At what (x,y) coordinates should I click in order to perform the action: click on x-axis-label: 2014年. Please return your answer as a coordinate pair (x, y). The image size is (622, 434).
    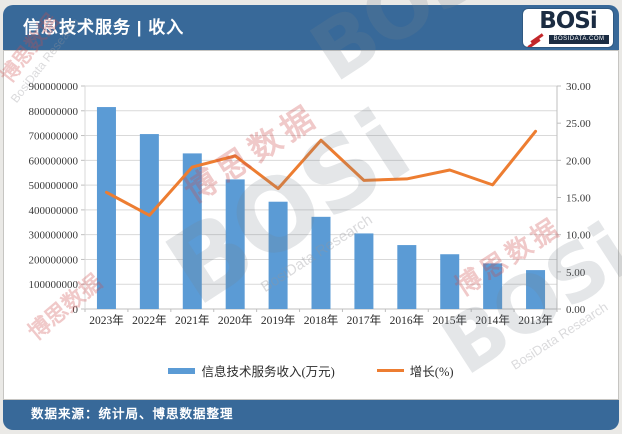
    Looking at the image, I should click on (492, 320).